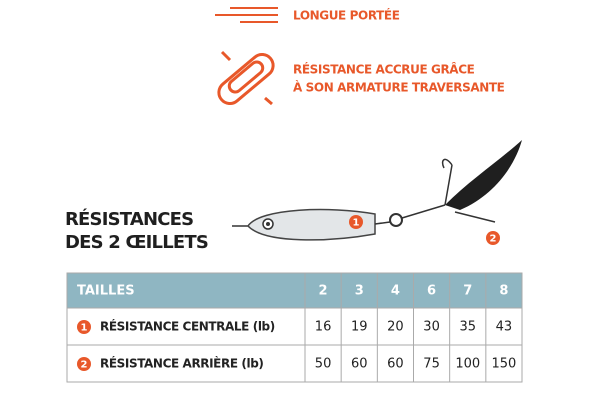 The image size is (600, 404). I want to click on size-header: 7, so click(467, 291).